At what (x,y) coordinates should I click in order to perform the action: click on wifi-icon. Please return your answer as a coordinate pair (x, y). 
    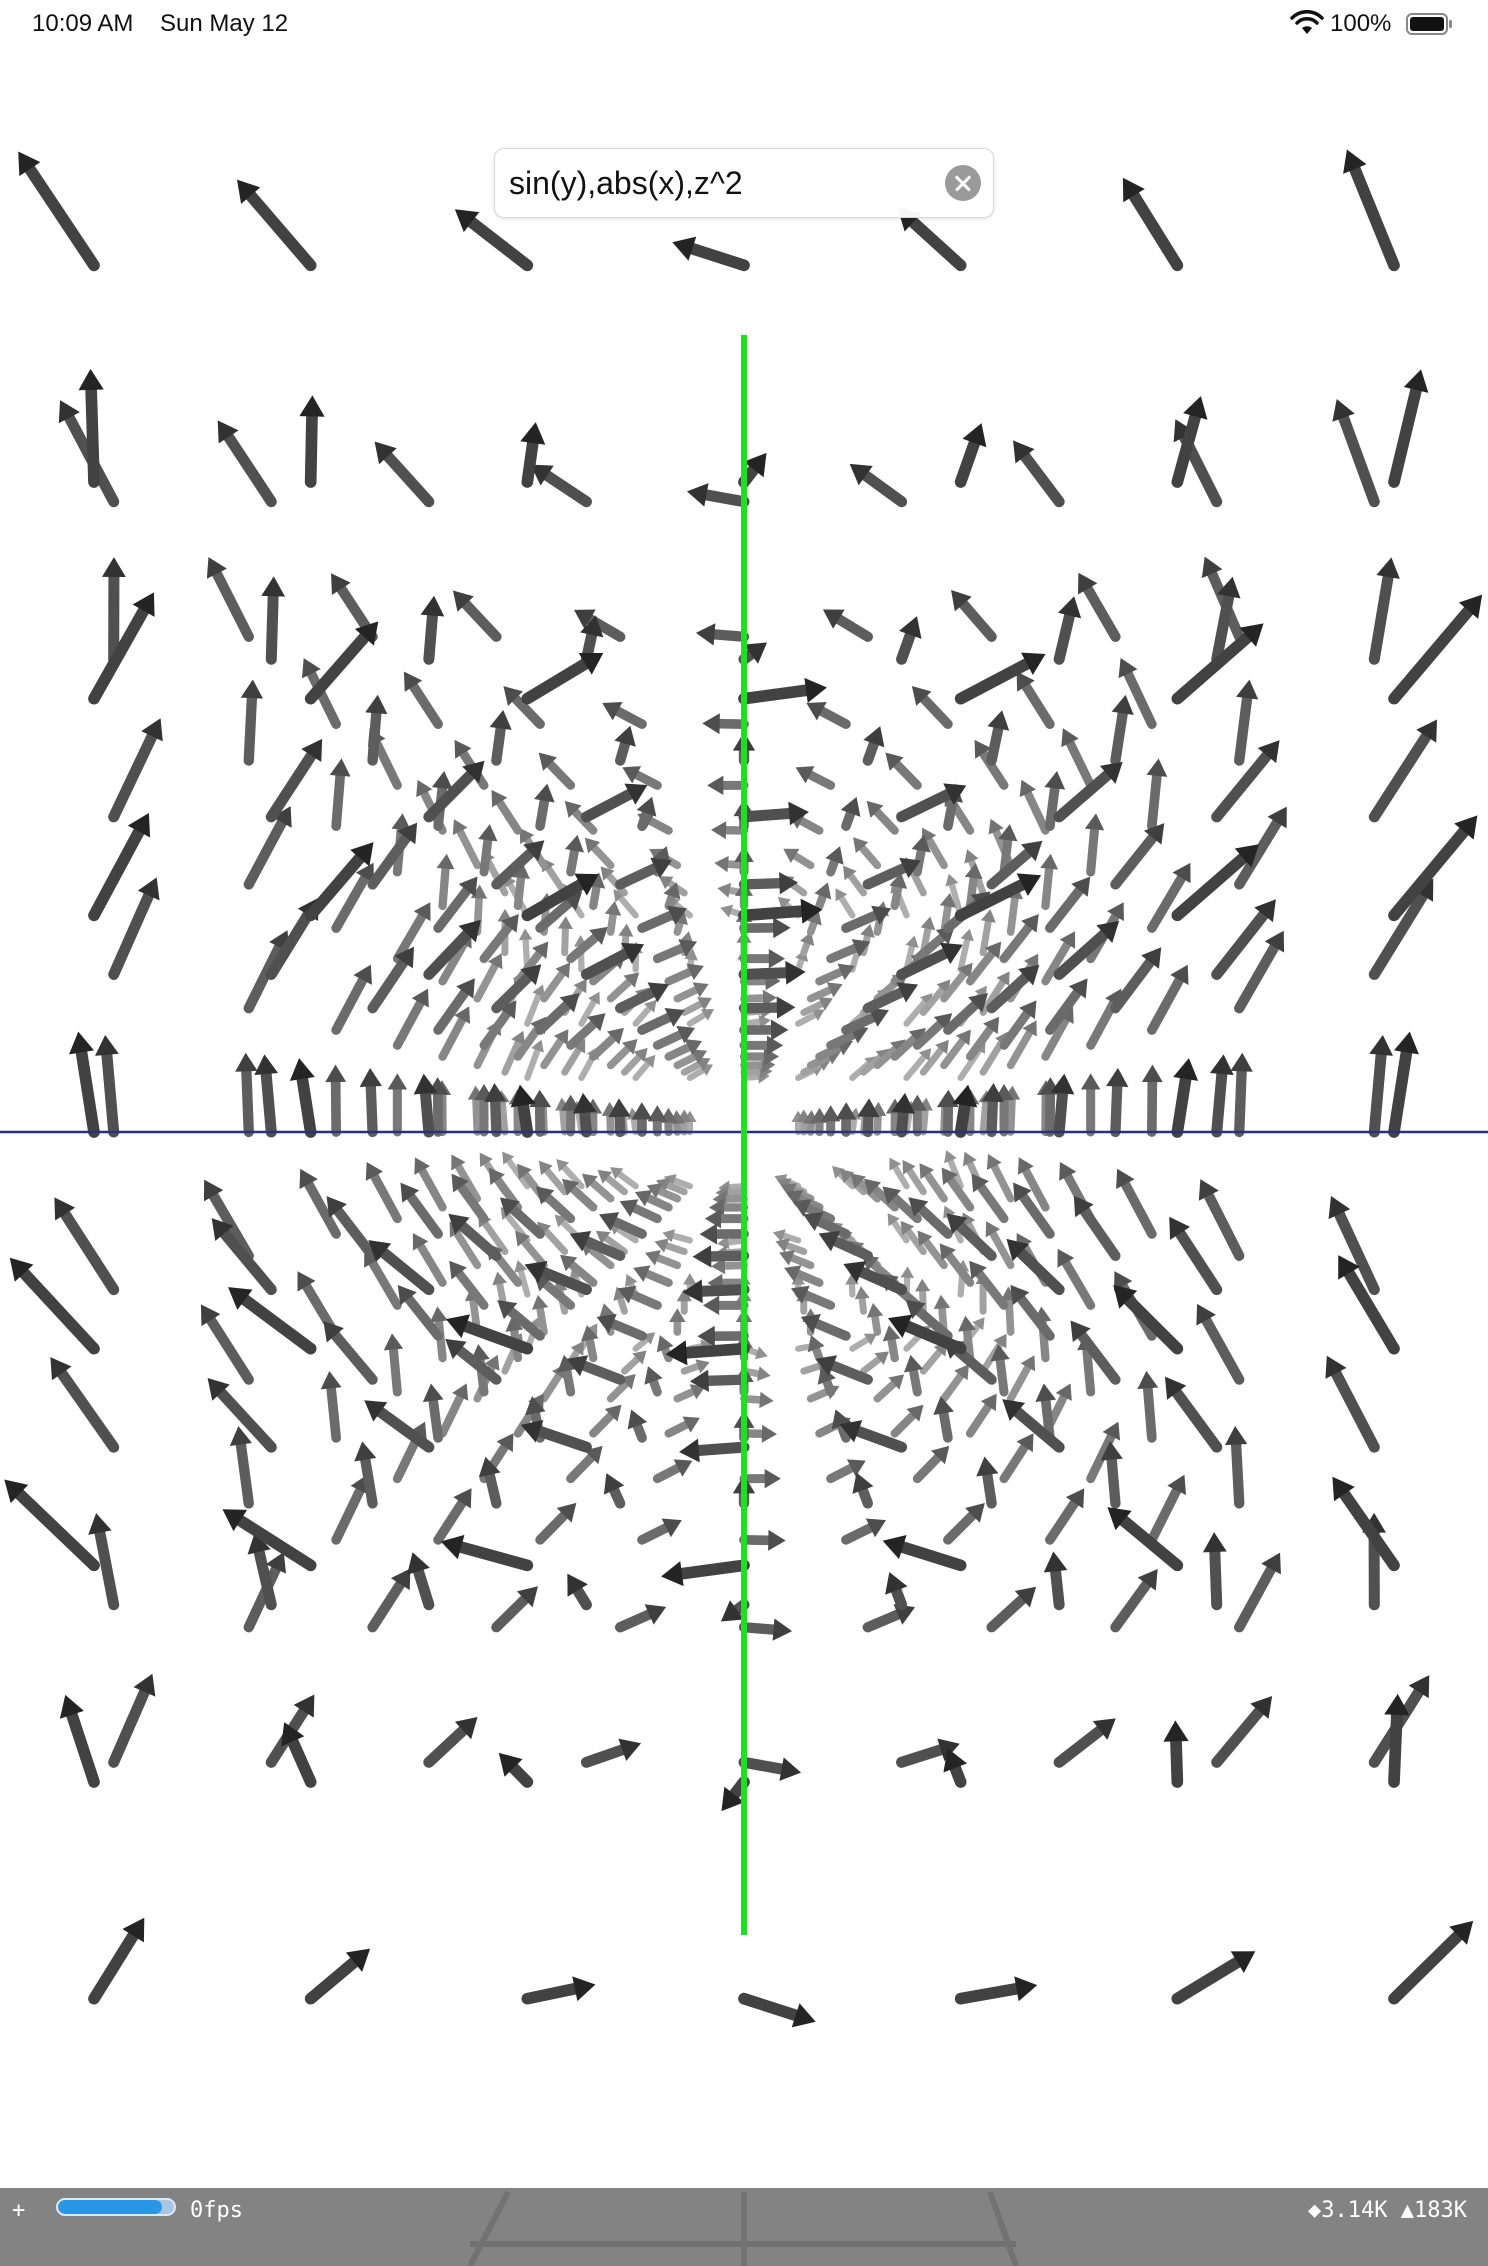
    Looking at the image, I should click on (1307, 22).